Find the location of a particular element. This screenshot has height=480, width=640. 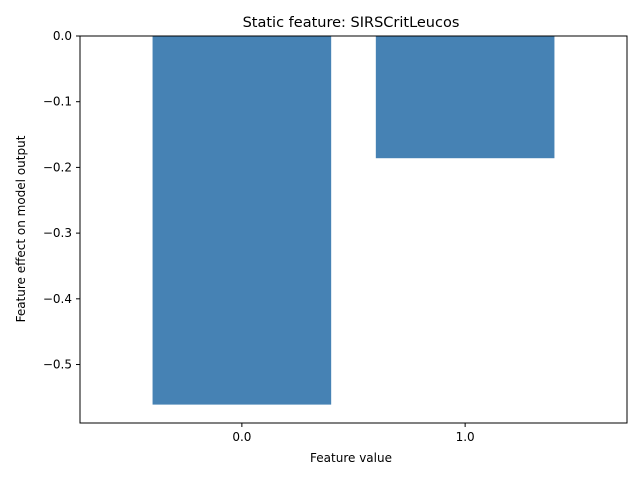

x-tick-label-0: 0.0 is located at coordinates (241, 437).